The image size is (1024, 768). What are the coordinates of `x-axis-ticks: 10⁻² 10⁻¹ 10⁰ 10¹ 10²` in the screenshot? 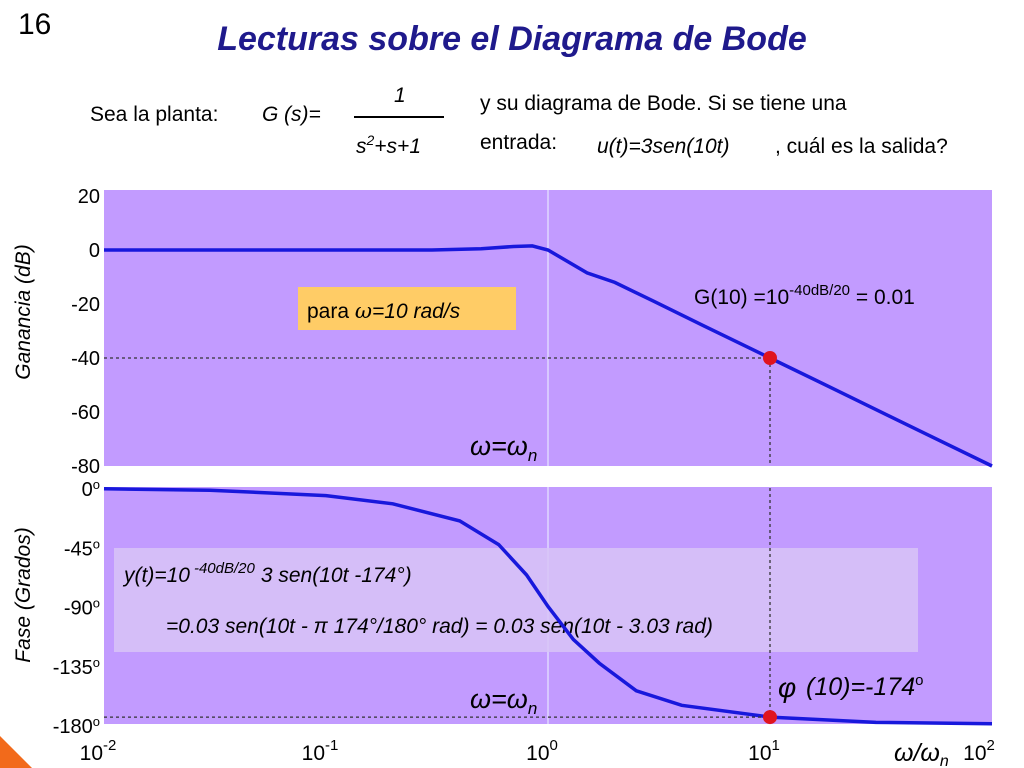 It's located at (537, 751).